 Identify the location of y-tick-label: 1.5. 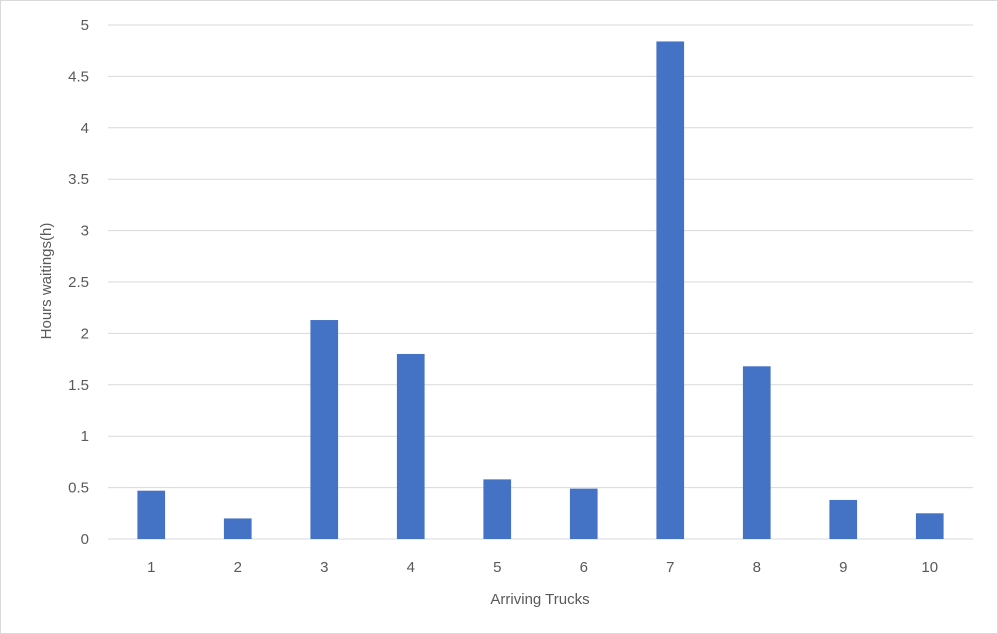
(78, 385).